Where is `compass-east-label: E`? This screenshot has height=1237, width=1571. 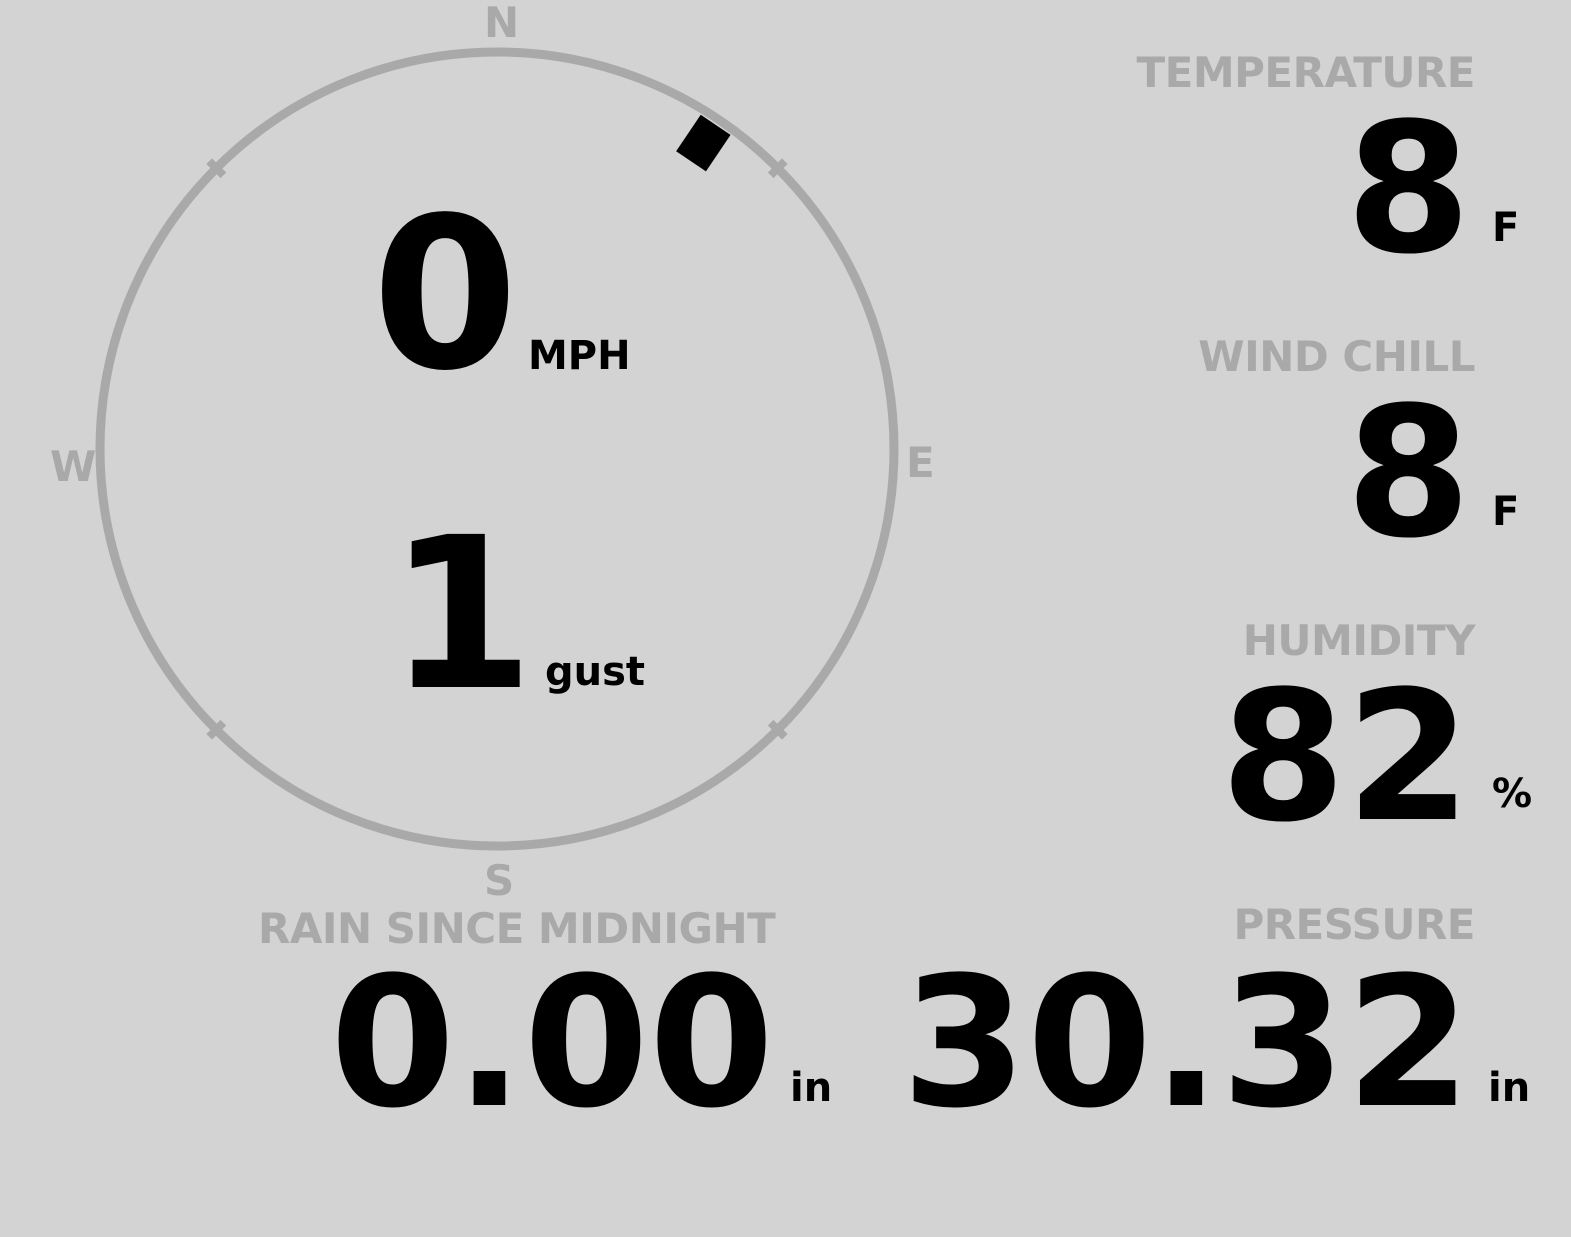 compass-east-label: E is located at coordinates (920, 462).